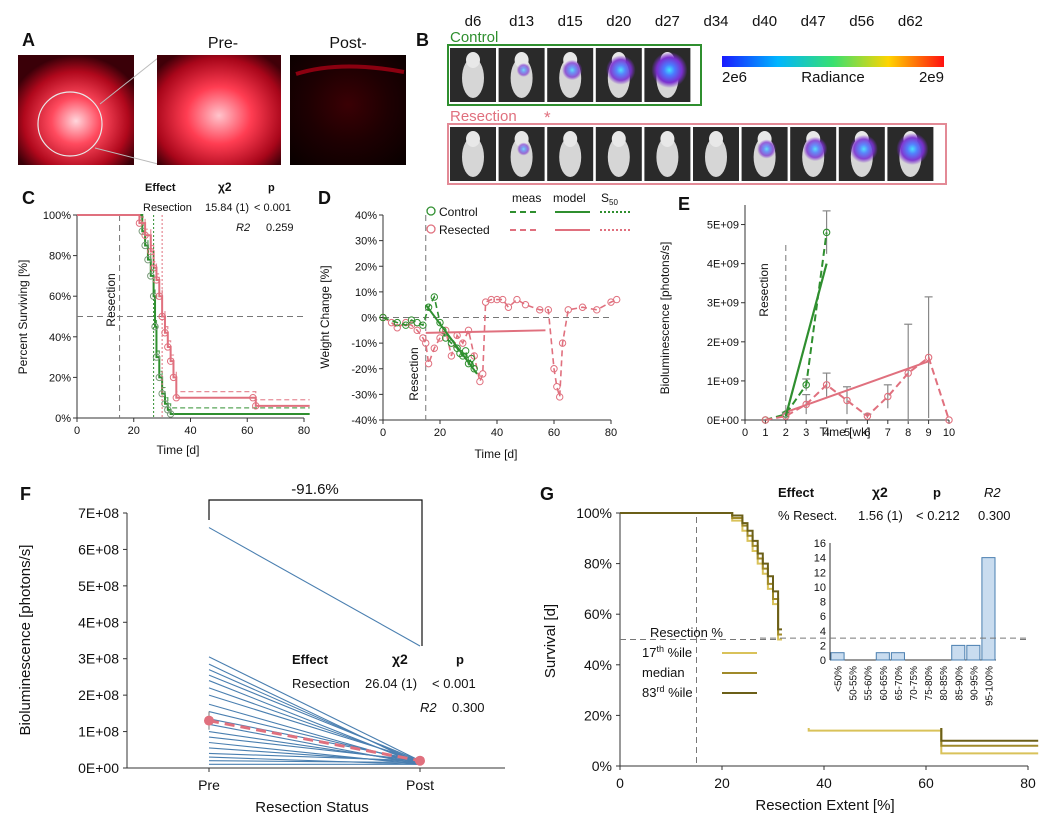  What do you see at coordinates (364, 395) in the screenshot?
I see `chart-d-y-tick-label: -30%` at bounding box center [364, 395].